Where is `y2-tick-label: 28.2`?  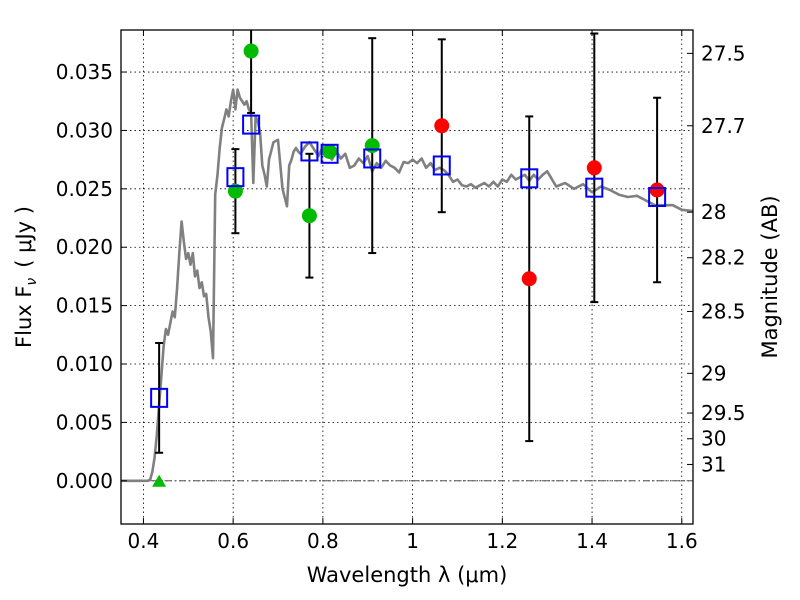 y2-tick-label: 28.2 is located at coordinates (723, 258).